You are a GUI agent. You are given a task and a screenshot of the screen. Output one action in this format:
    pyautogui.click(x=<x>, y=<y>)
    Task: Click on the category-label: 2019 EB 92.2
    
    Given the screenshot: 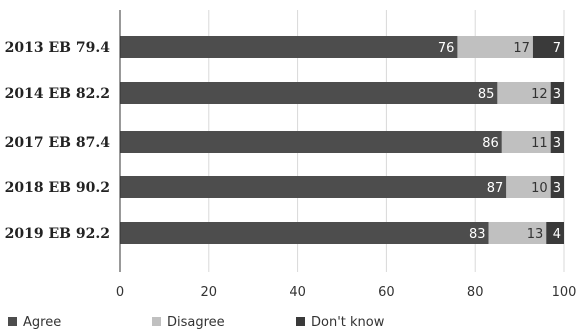 What is the action you would take?
    pyautogui.click(x=57, y=234)
    